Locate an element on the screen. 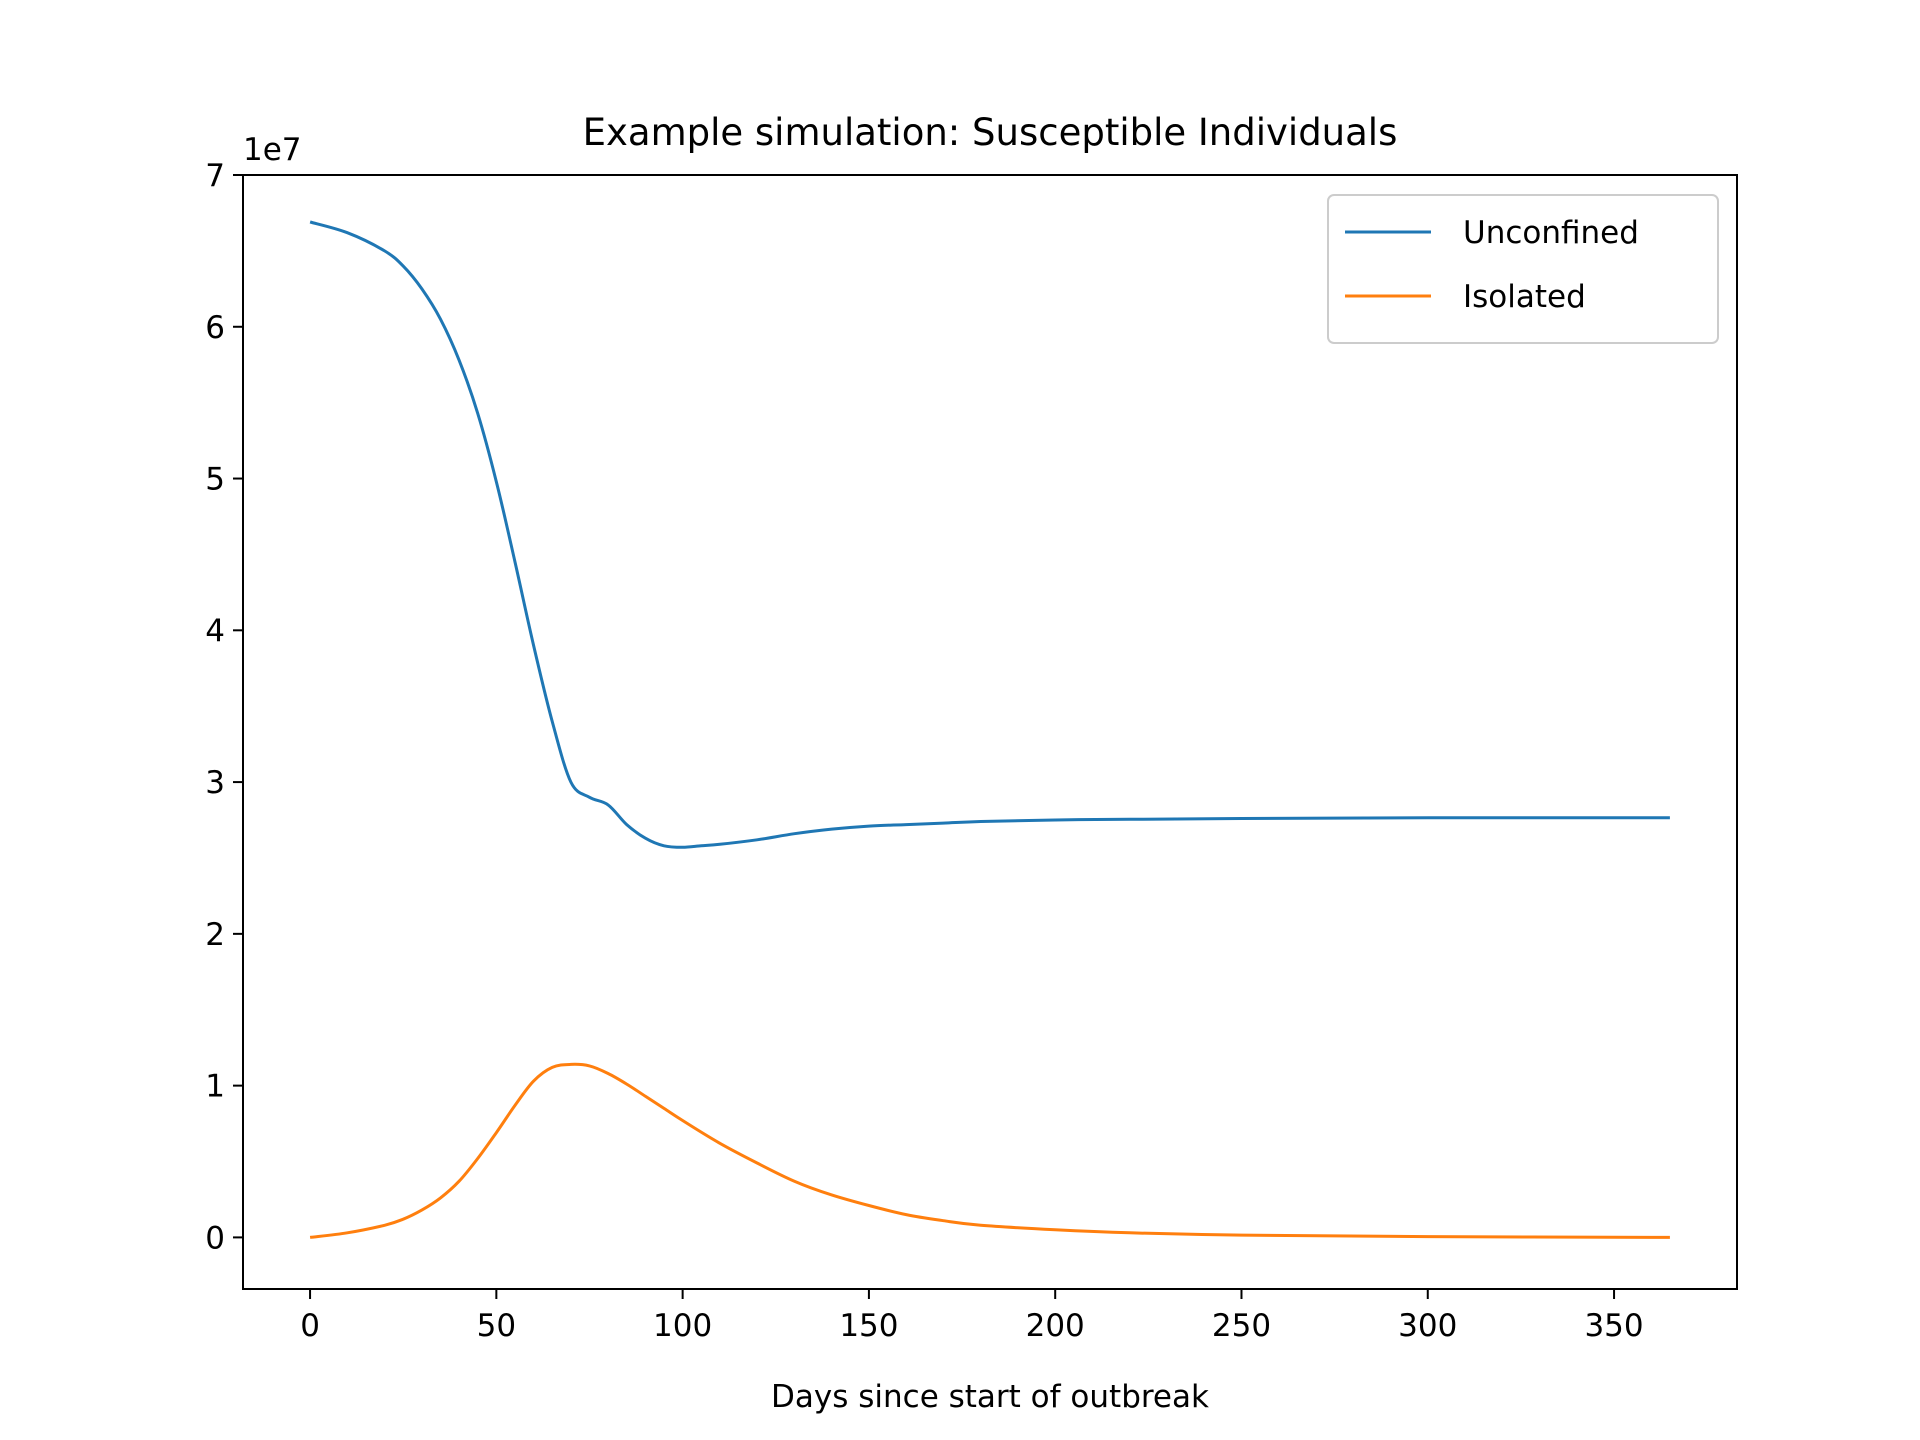  series-line-isolated is located at coordinates (989, 1150).